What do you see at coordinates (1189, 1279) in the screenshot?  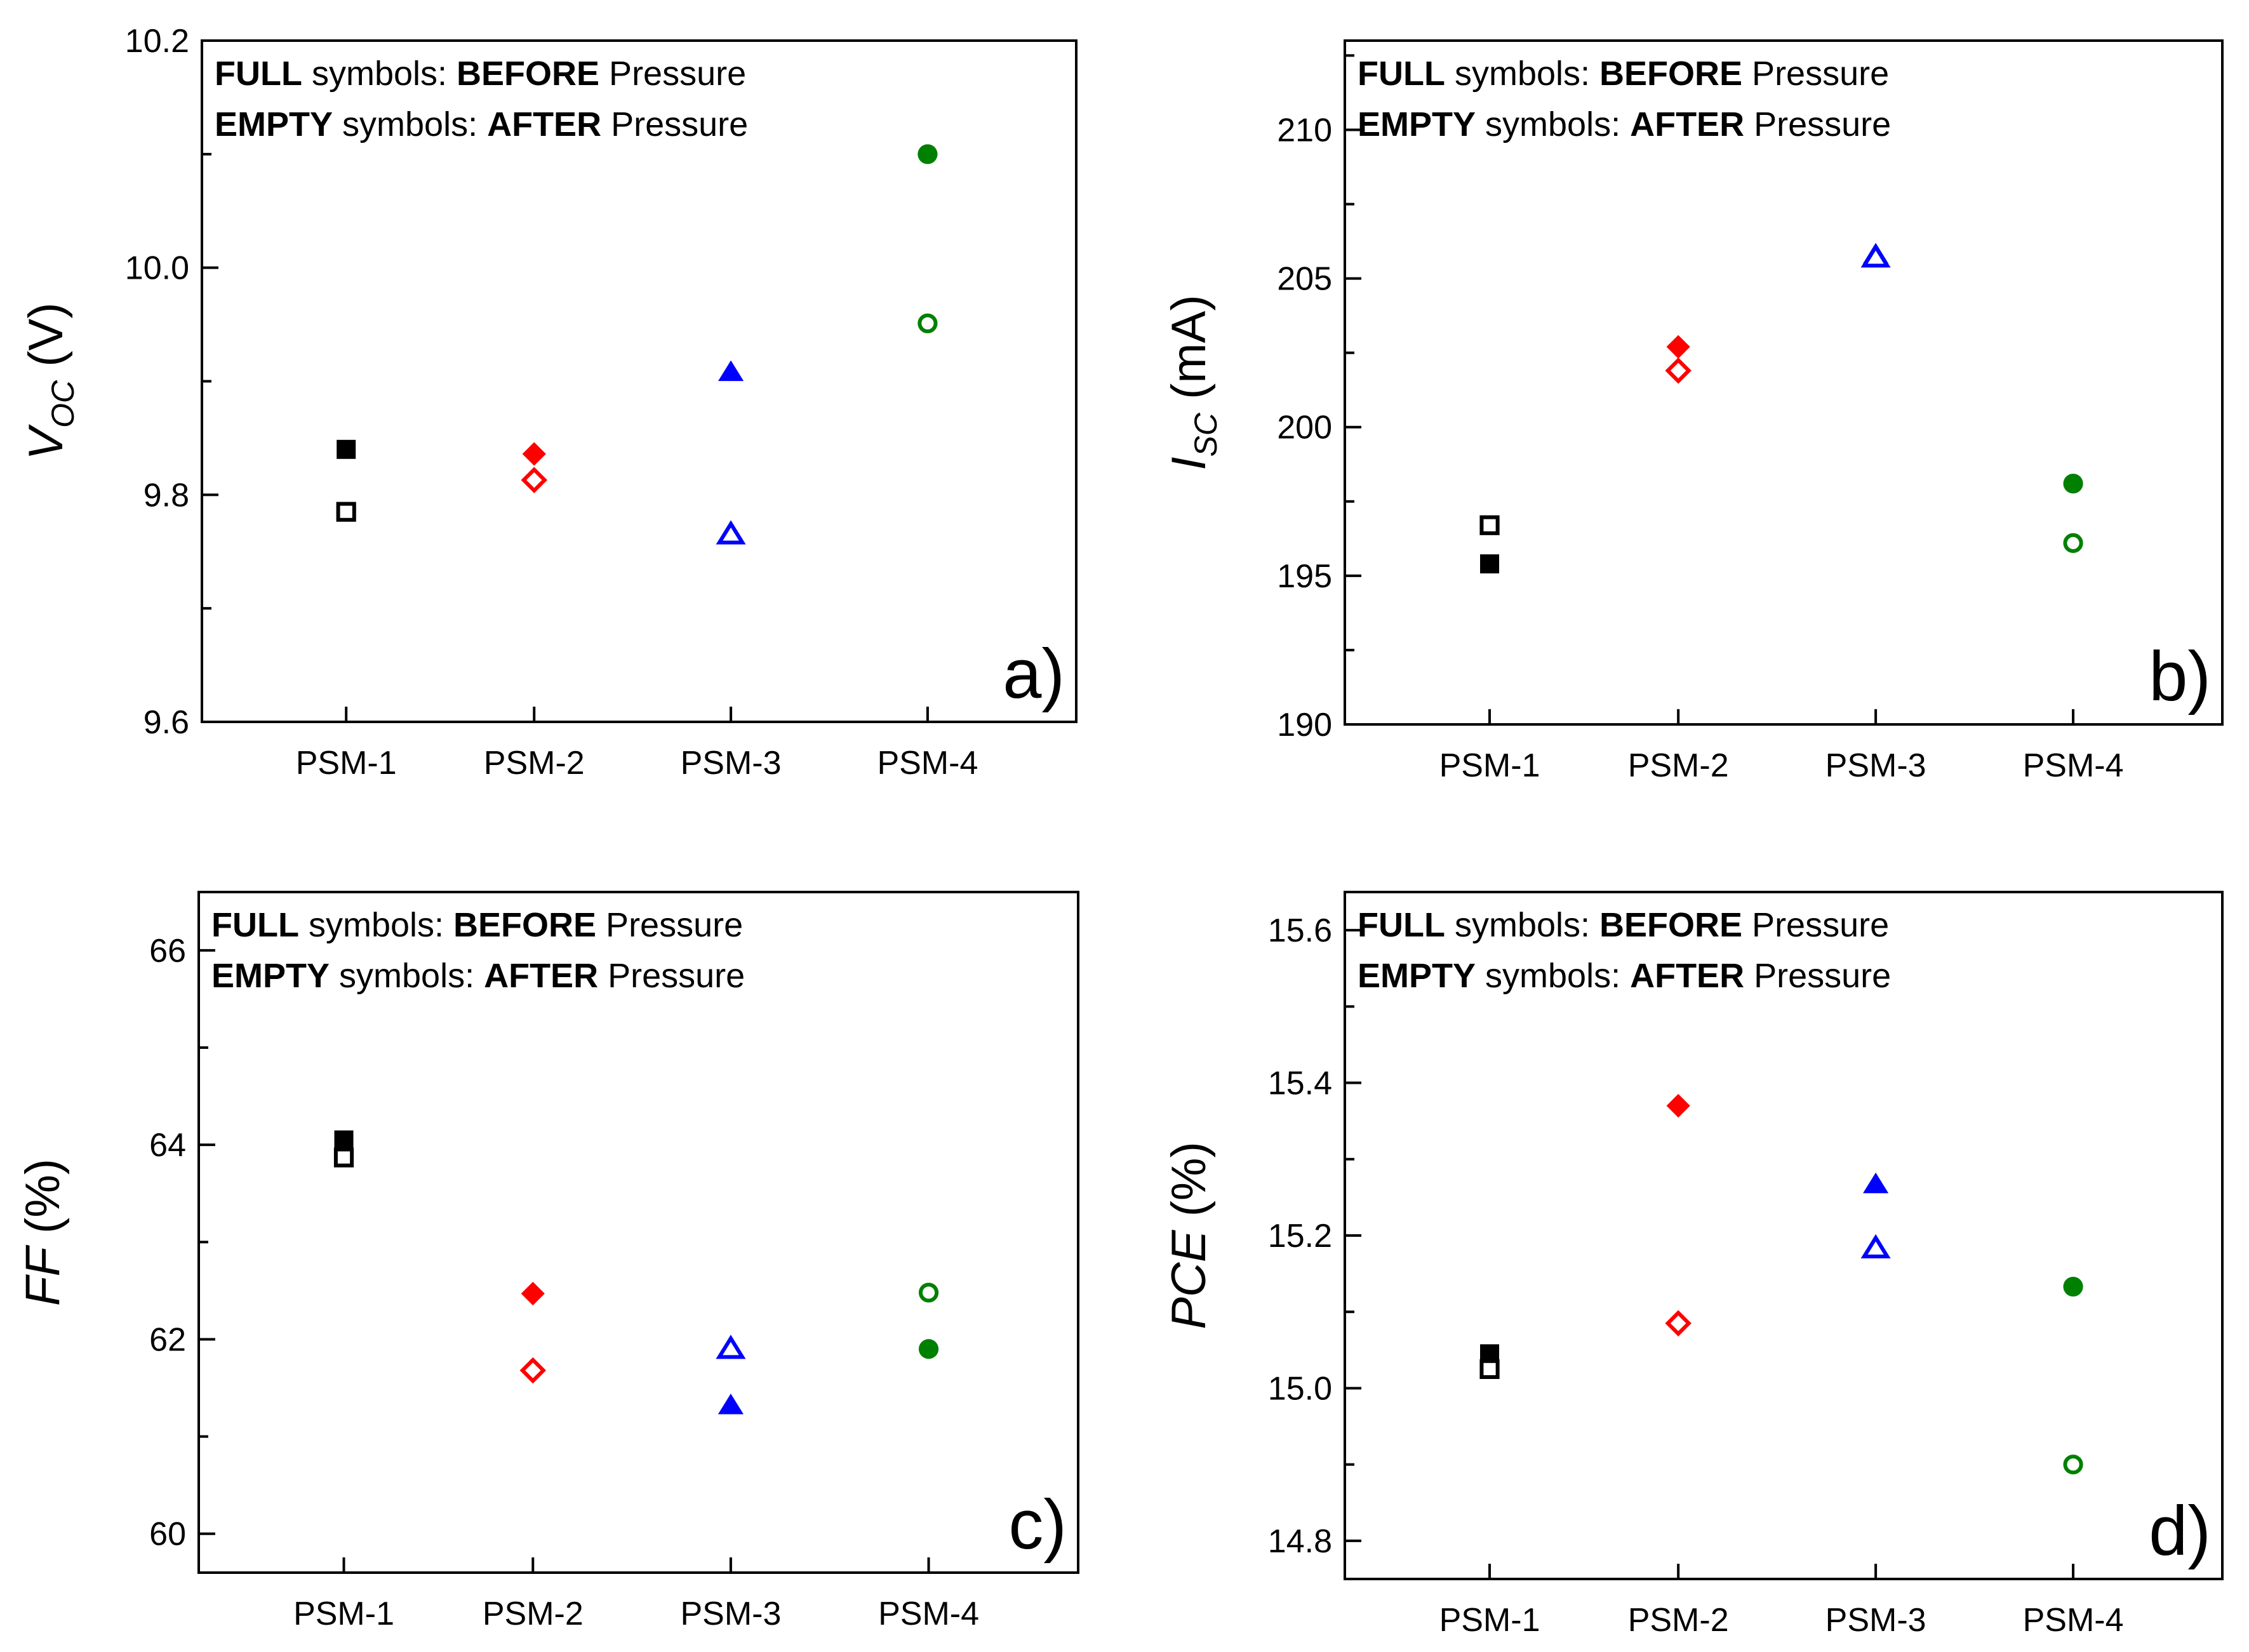 I see `y-axis-symbol: PCE` at bounding box center [1189, 1279].